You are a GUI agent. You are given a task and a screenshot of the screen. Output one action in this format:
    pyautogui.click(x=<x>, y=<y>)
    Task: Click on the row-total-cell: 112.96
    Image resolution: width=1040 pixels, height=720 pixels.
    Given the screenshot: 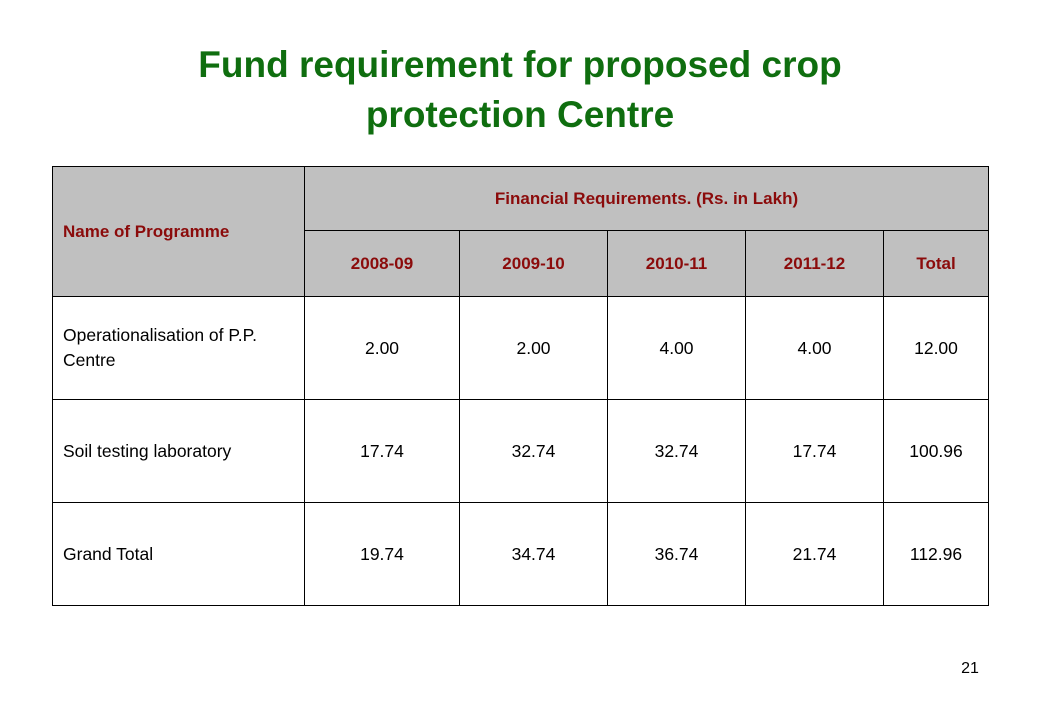 What is the action you would take?
    pyautogui.click(x=936, y=554)
    